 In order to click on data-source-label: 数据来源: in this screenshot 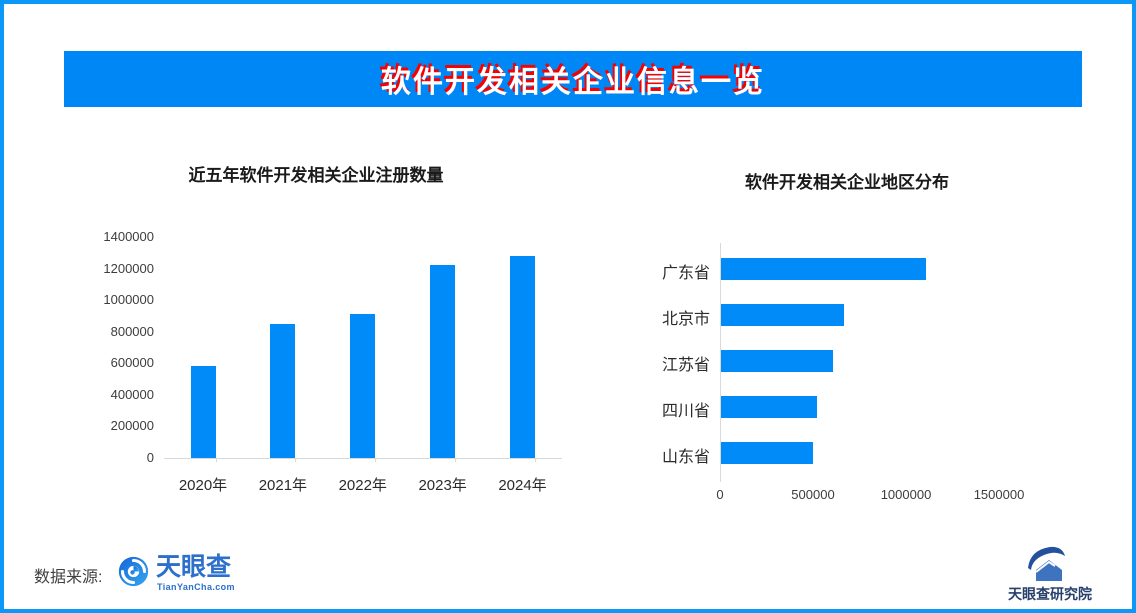, I will do `click(68, 577)`.